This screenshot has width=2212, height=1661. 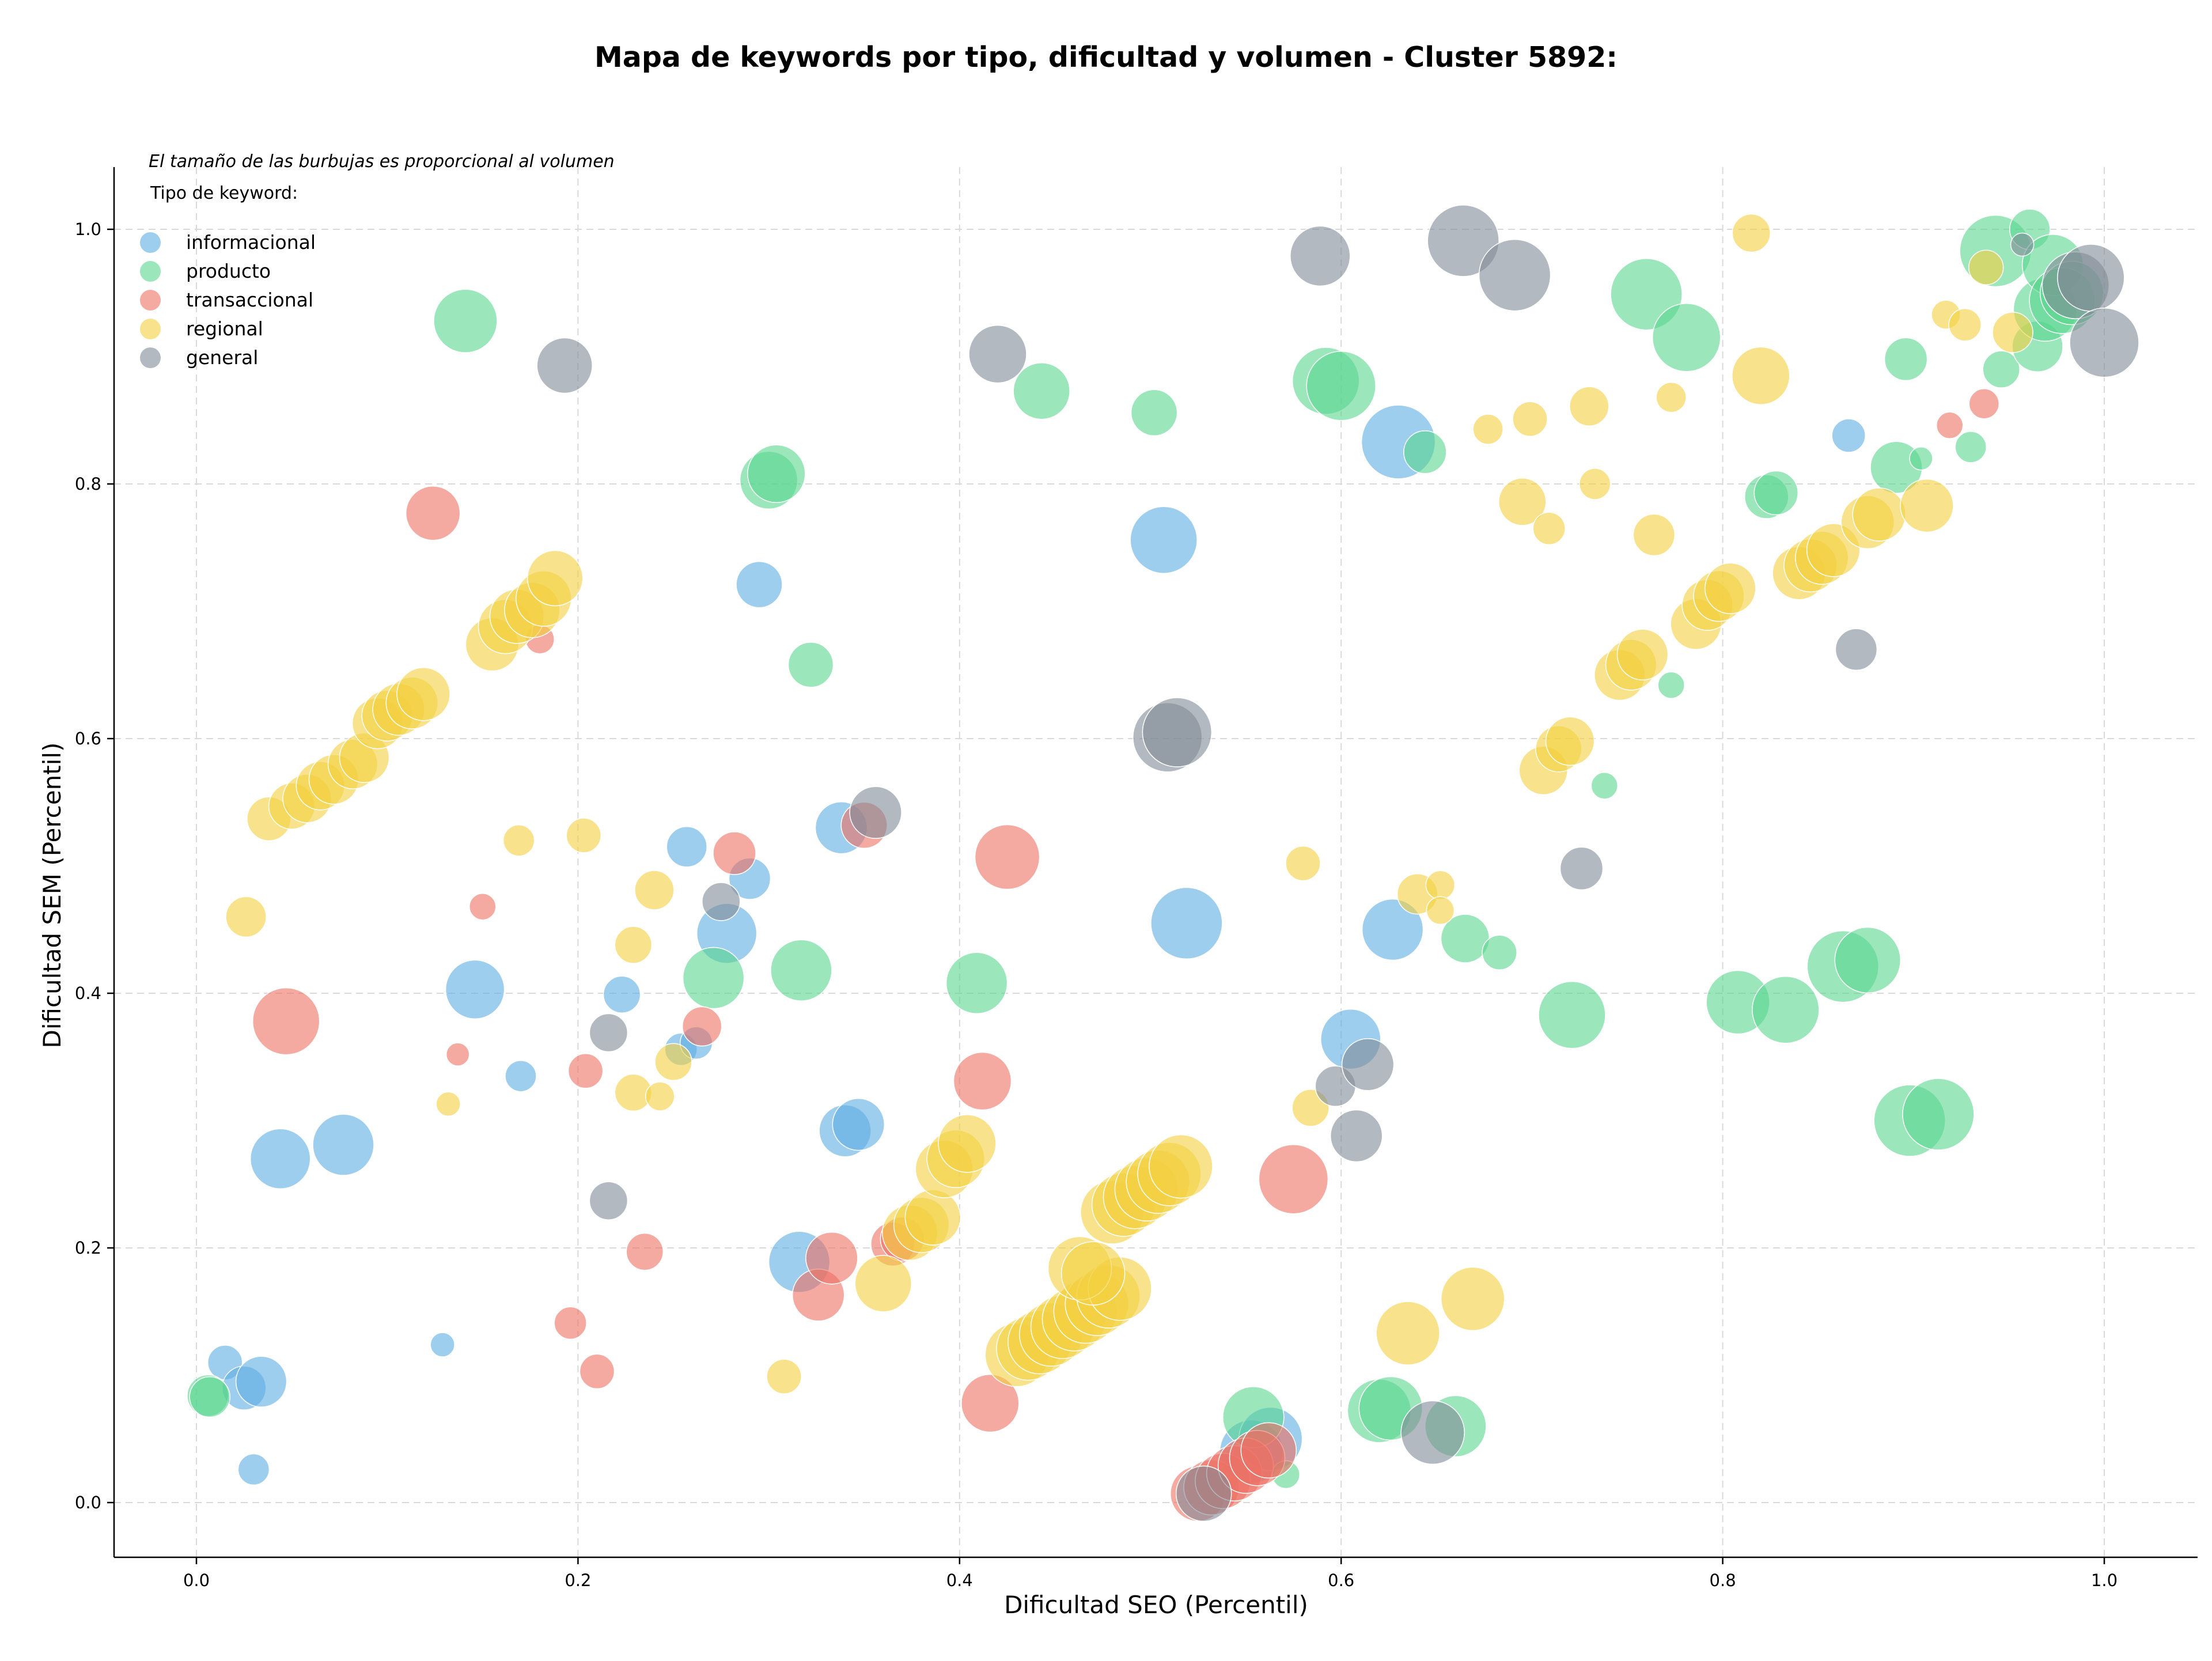 I want to click on y-axis-label: Dificultad SEM (Percentil), so click(x=52, y=896).